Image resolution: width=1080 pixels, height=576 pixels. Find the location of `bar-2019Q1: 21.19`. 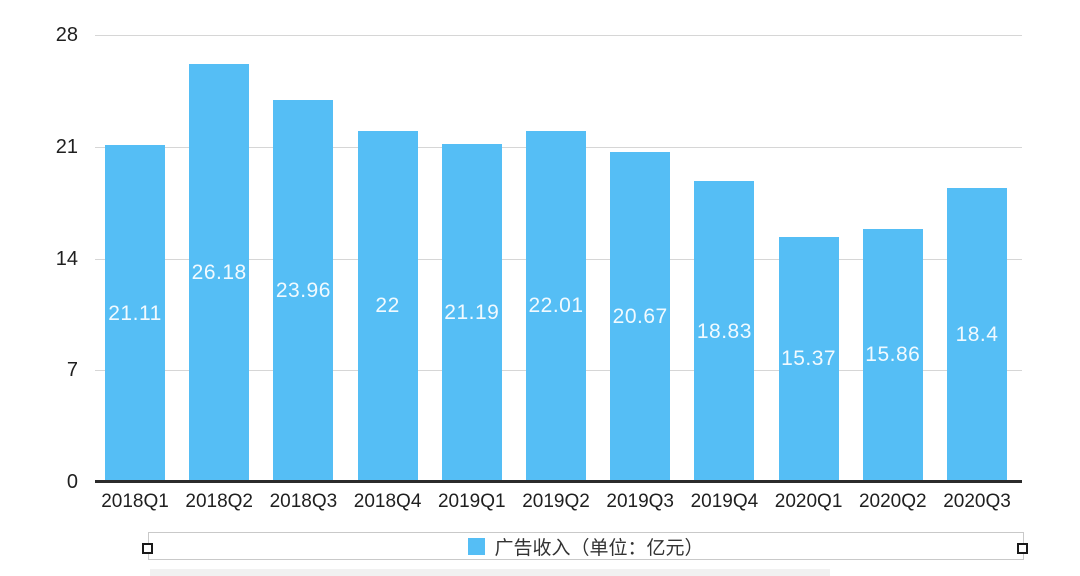

bar-2019Q1: 21.19 is located at coordinates (471, 312).